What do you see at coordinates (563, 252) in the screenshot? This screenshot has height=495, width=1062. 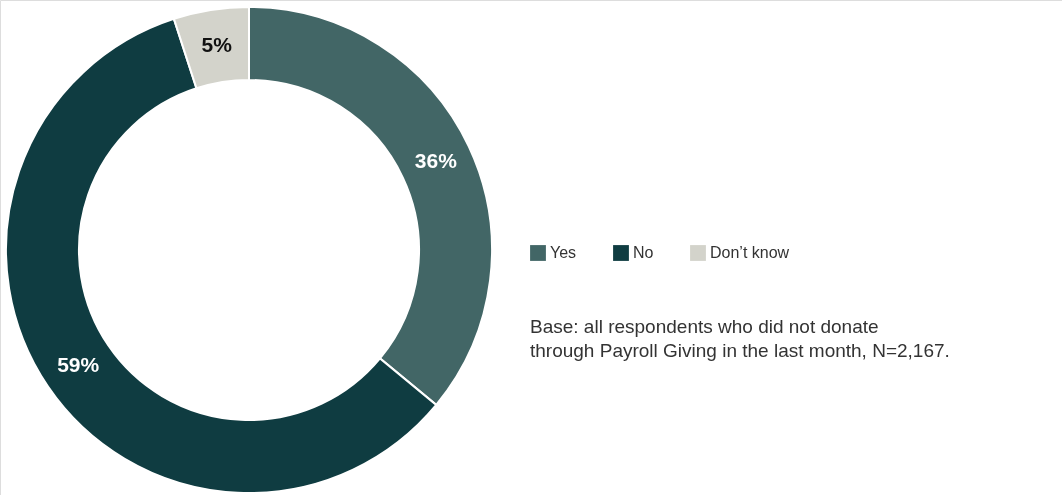 I see `legend-label: Yes` at bounding box center [563, 252].